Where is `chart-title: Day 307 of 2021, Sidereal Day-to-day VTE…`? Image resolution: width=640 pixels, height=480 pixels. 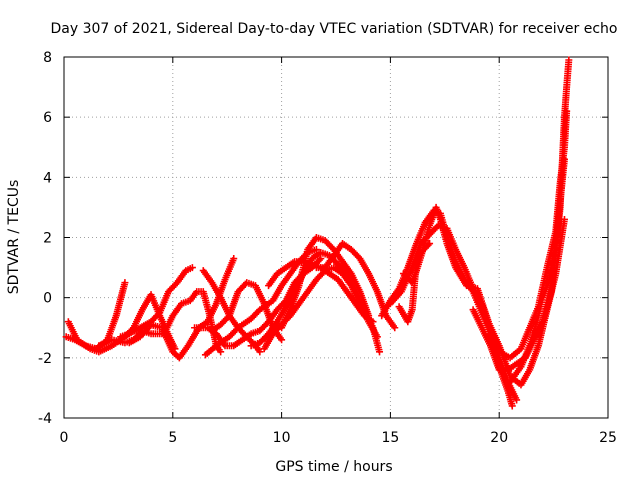
chart-title: Day 307 of 2021, Sidereal Day-to-day VTE… is located at coordinates (334, 29).